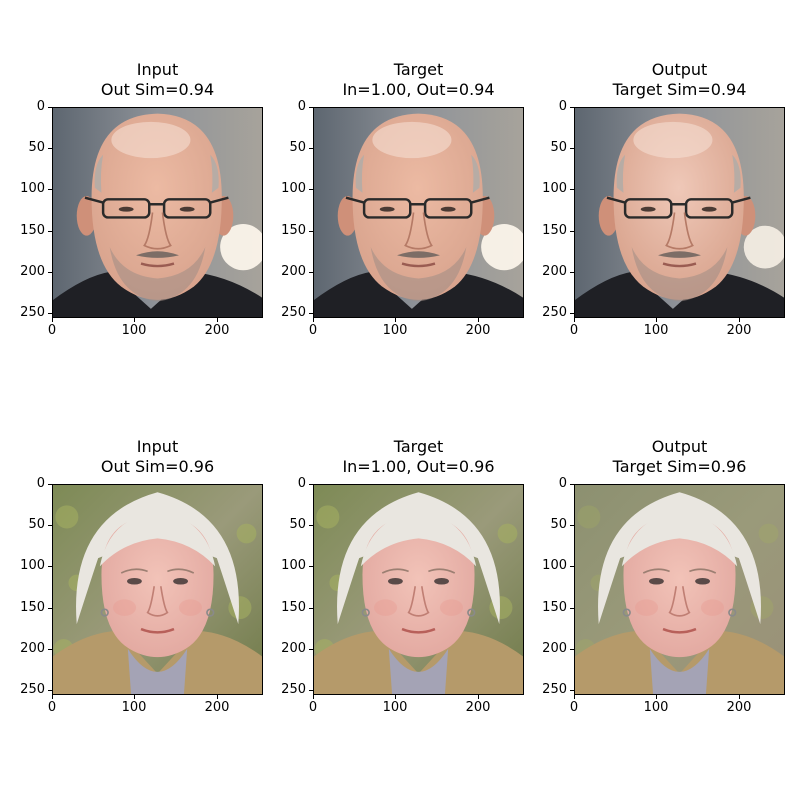 The width and height of the screenshot is (800, 800). Describe the element at coordinates (418, 589) in the screenshot. I see `face-woman-white-hair-target` at that location.